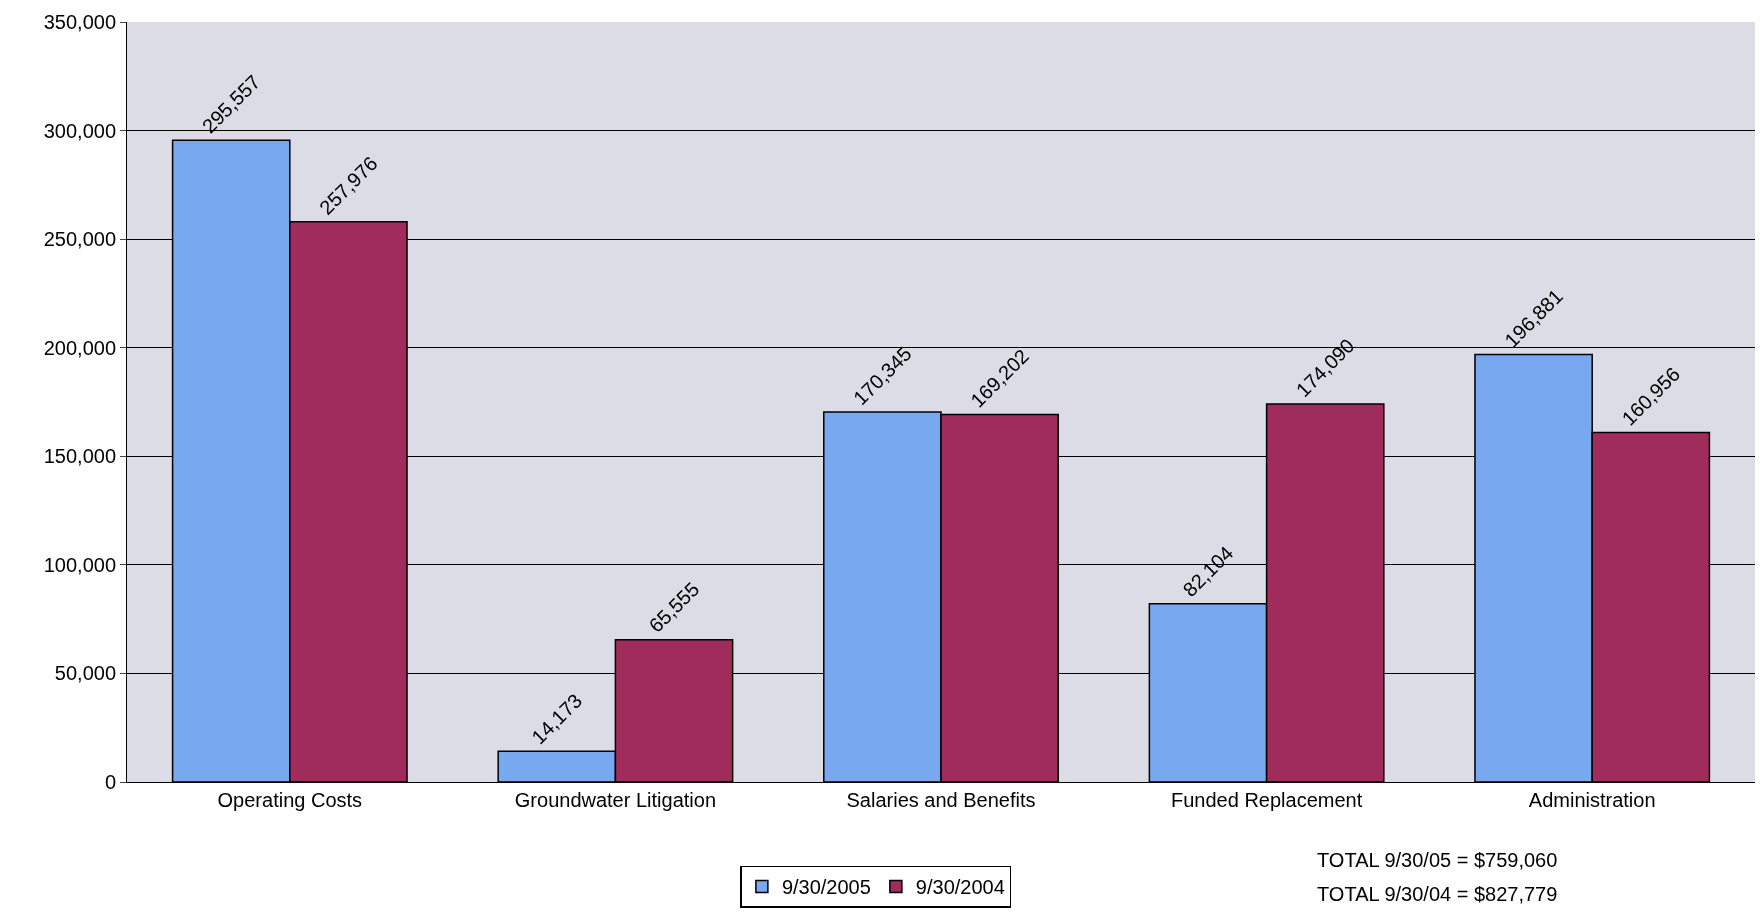  What do you see at coordinates (1437, 860) in the screenshot?
I see `text: TOTAL 9/30/05 = $759,060` at bounding box center [1437, 860].